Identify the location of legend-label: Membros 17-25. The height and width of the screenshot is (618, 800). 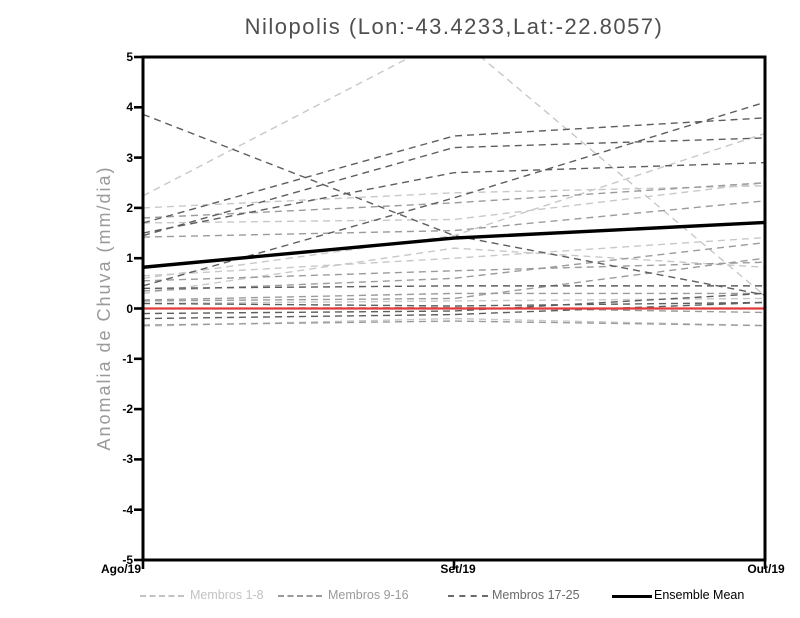
(536, 595).